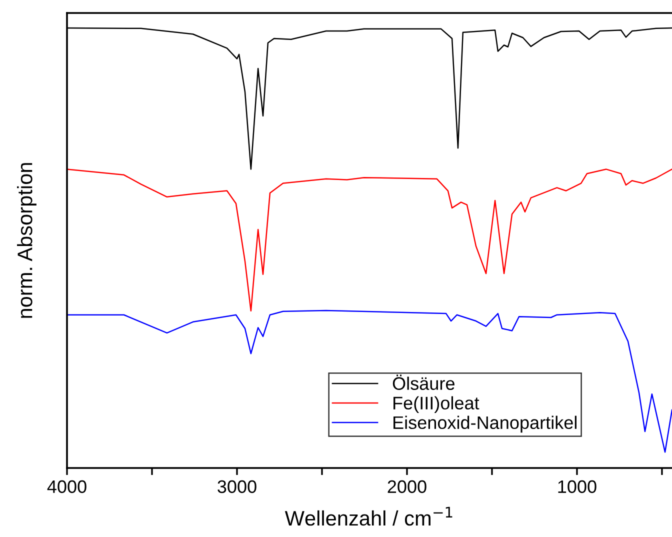 The height and width of the screenshot is (537, 672). What do you see at coordinates (26, 240) in the screenshot?
I see `y-axis-title: norm. Absorption` at bounding box center [26, 240].